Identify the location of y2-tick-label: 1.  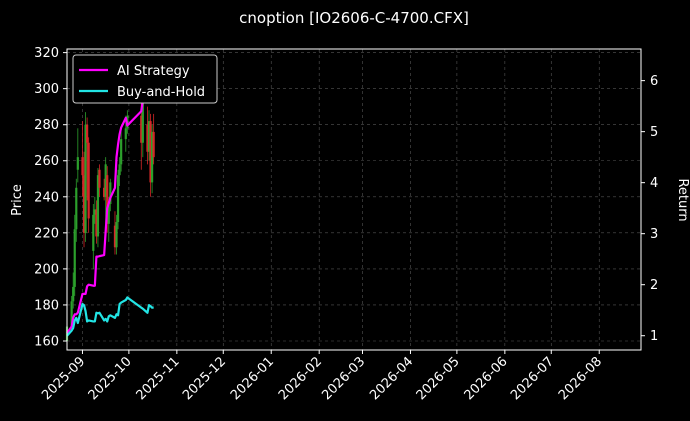
(654, 336).